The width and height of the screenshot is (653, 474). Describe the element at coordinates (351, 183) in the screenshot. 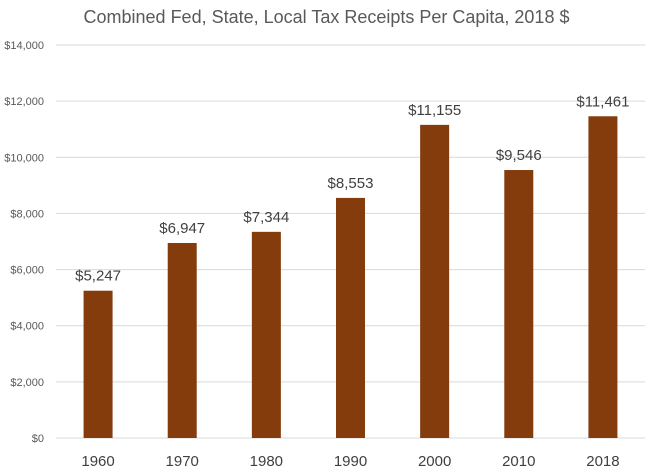

I see `data-label: $8,553` at that location.